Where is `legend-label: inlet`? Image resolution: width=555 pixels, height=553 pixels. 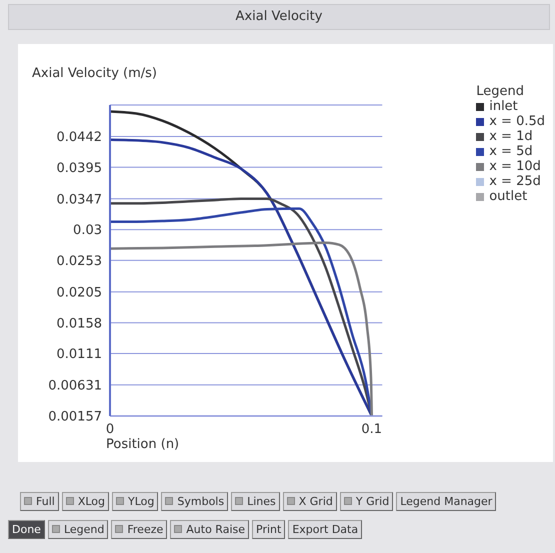
legend-label: inlet is located at coordinates (503, 106).